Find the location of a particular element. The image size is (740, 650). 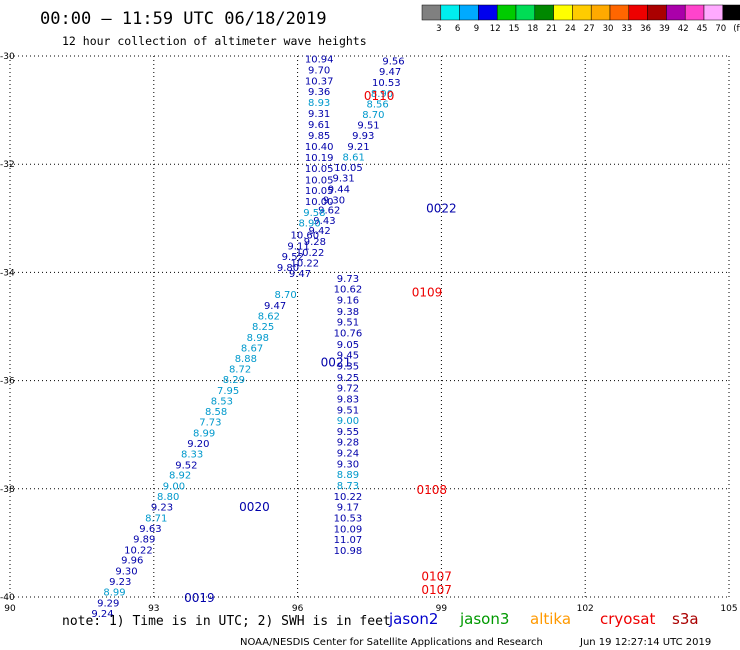

wave-height-point: 8.33 is located at coordinates (192, 455).